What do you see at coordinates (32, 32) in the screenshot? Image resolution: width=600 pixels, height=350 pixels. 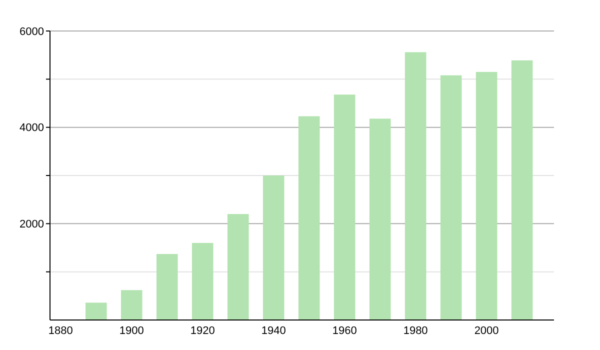 I see `y-tick-label: 6000` at bounding box center [32, 32].